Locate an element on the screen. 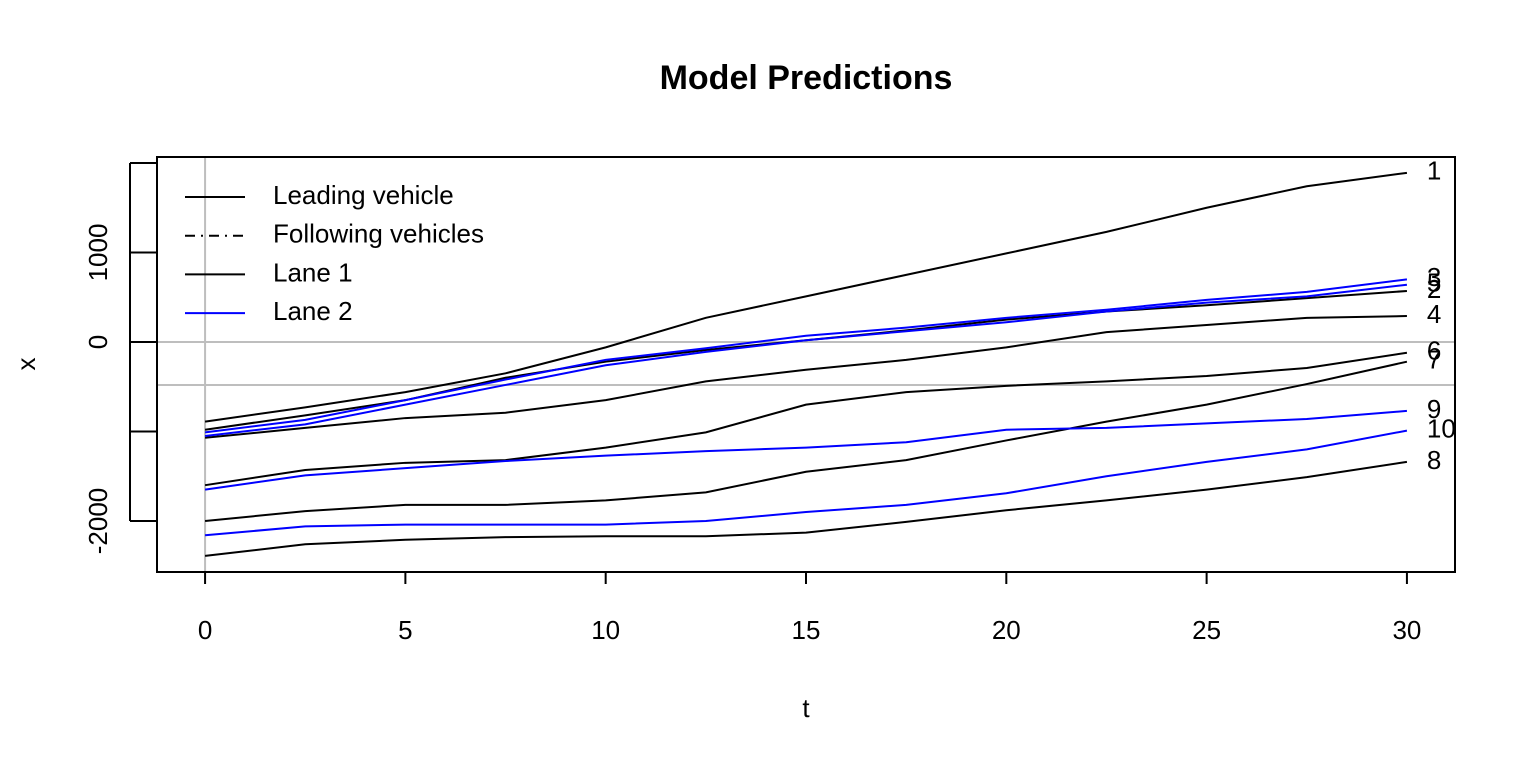 The width and height of the screenshot is (1536, 768). x-tick-label: 30 is located at coordinates (1406, 630).